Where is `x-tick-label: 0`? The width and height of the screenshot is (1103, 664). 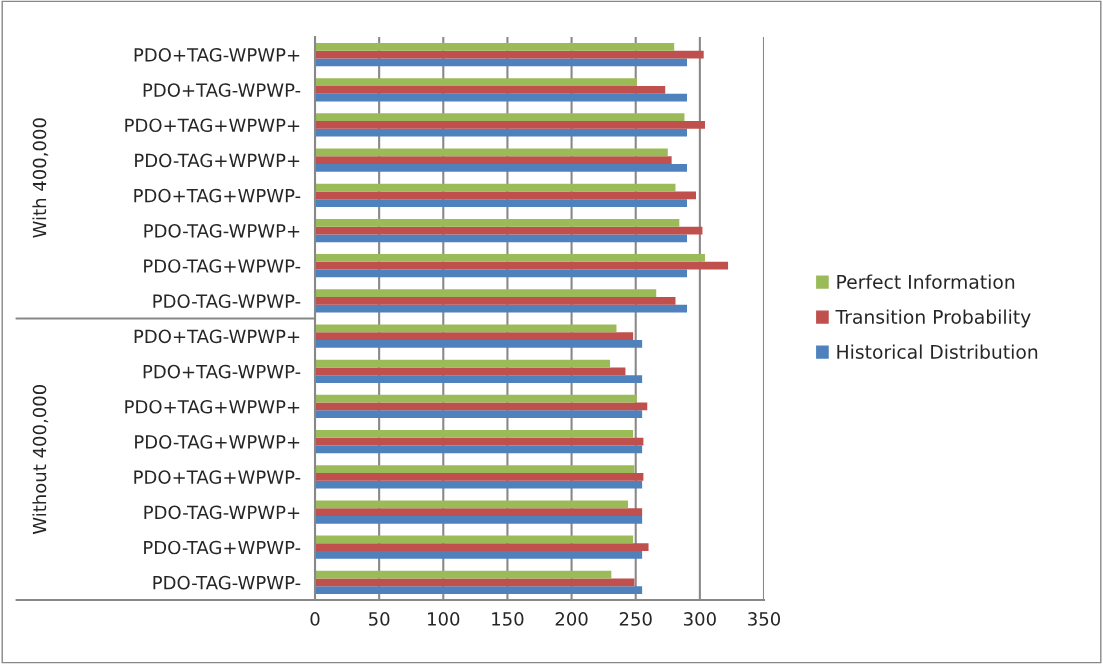
x-tick-label: 0 is located at coordinates (315, 619).